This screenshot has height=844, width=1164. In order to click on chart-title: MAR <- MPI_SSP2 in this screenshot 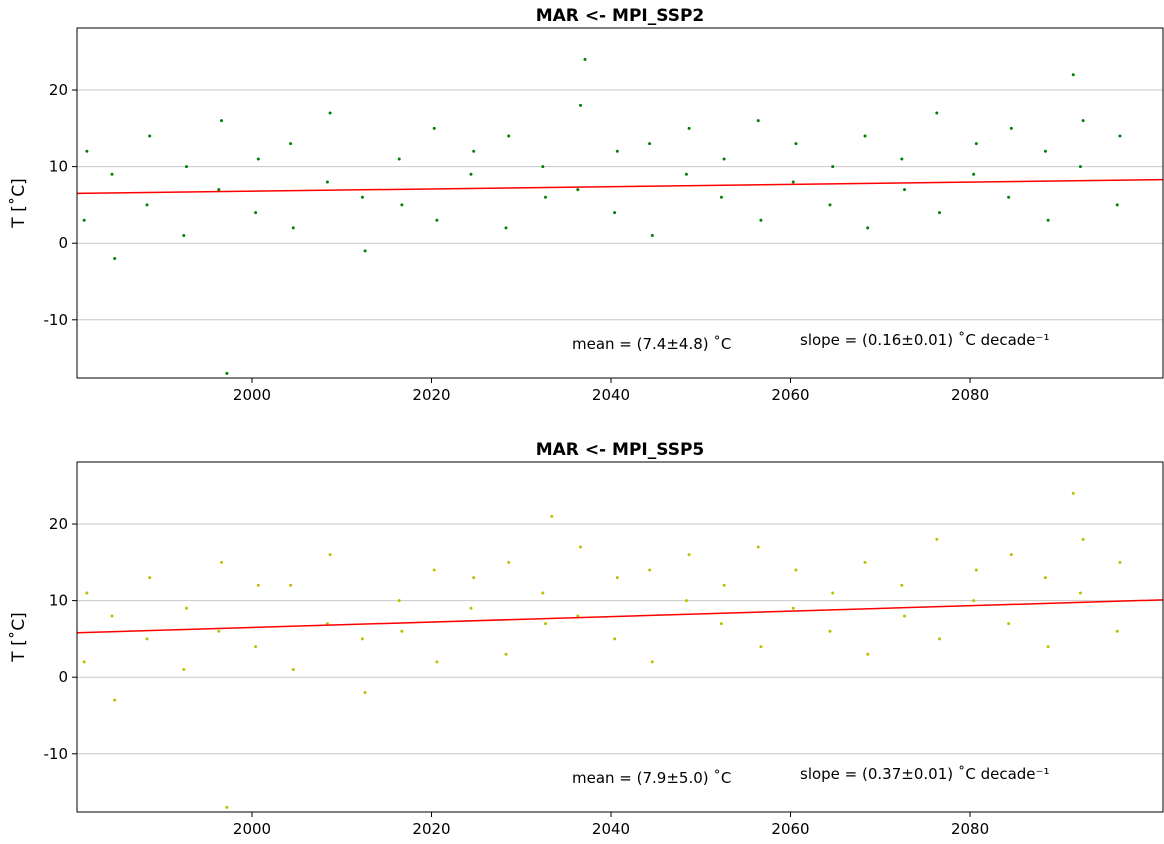, I will do `click(620, 16)`.